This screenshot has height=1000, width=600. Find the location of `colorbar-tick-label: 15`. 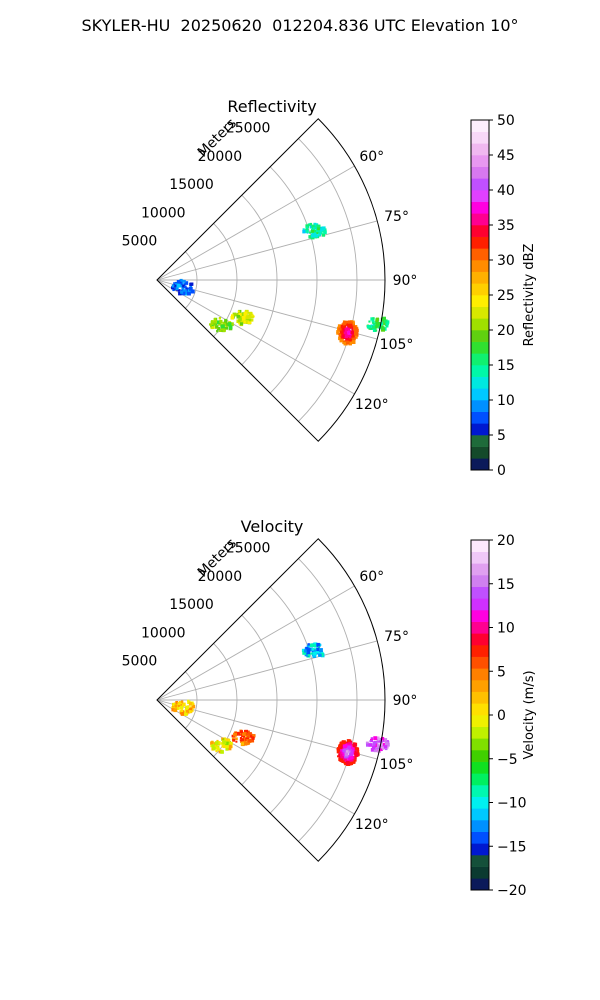

colorbar-tick-label: 15 is located at coordinates (506, 366).